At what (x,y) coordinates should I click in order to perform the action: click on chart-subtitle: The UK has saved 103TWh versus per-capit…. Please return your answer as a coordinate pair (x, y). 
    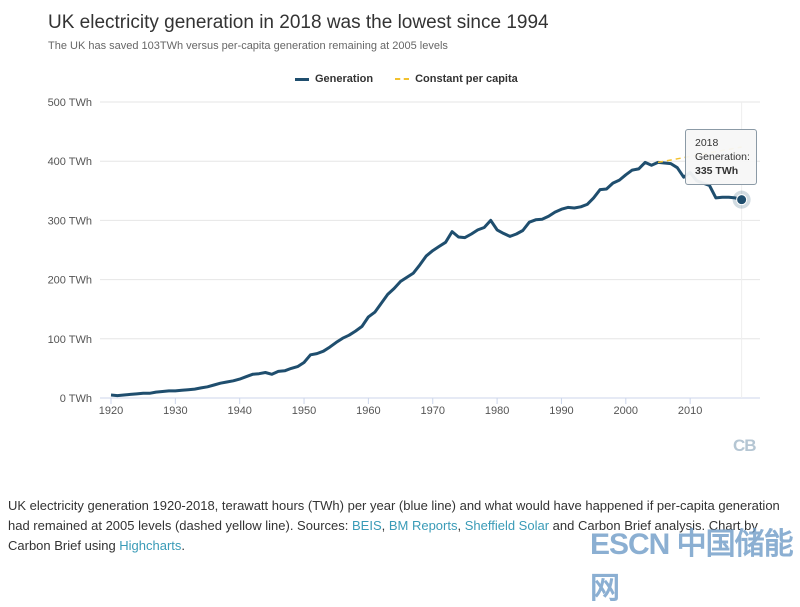
    Looking at the image, I should click on (248, 46).